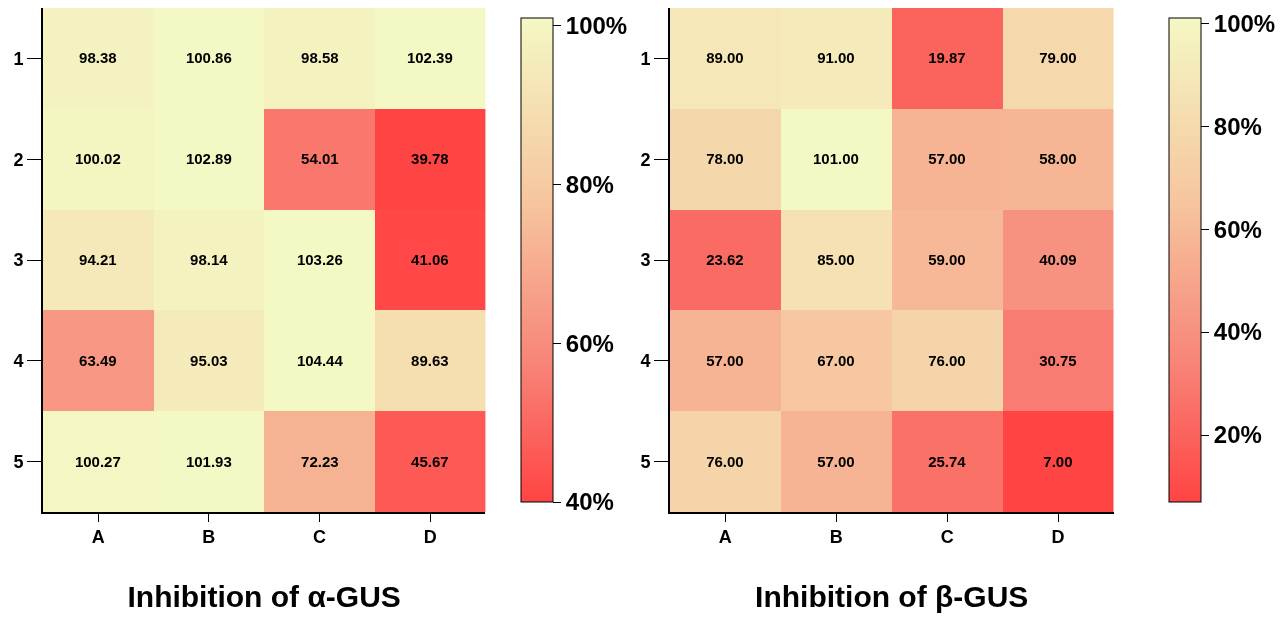 The image size is (1287, 621). I want to click on data-label: 45.67, so click(430, 462).